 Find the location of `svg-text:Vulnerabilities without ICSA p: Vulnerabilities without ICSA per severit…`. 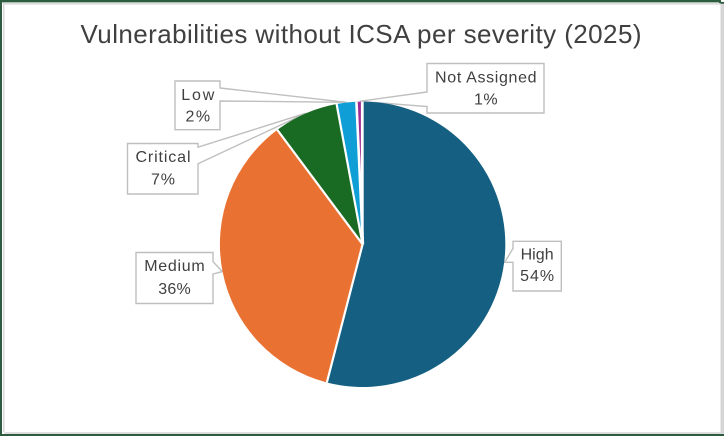

svg-text:Vulnerabilities without ICSA p: Vulnerabilities without ICSA per severit… is located at coordinates (361, 34).